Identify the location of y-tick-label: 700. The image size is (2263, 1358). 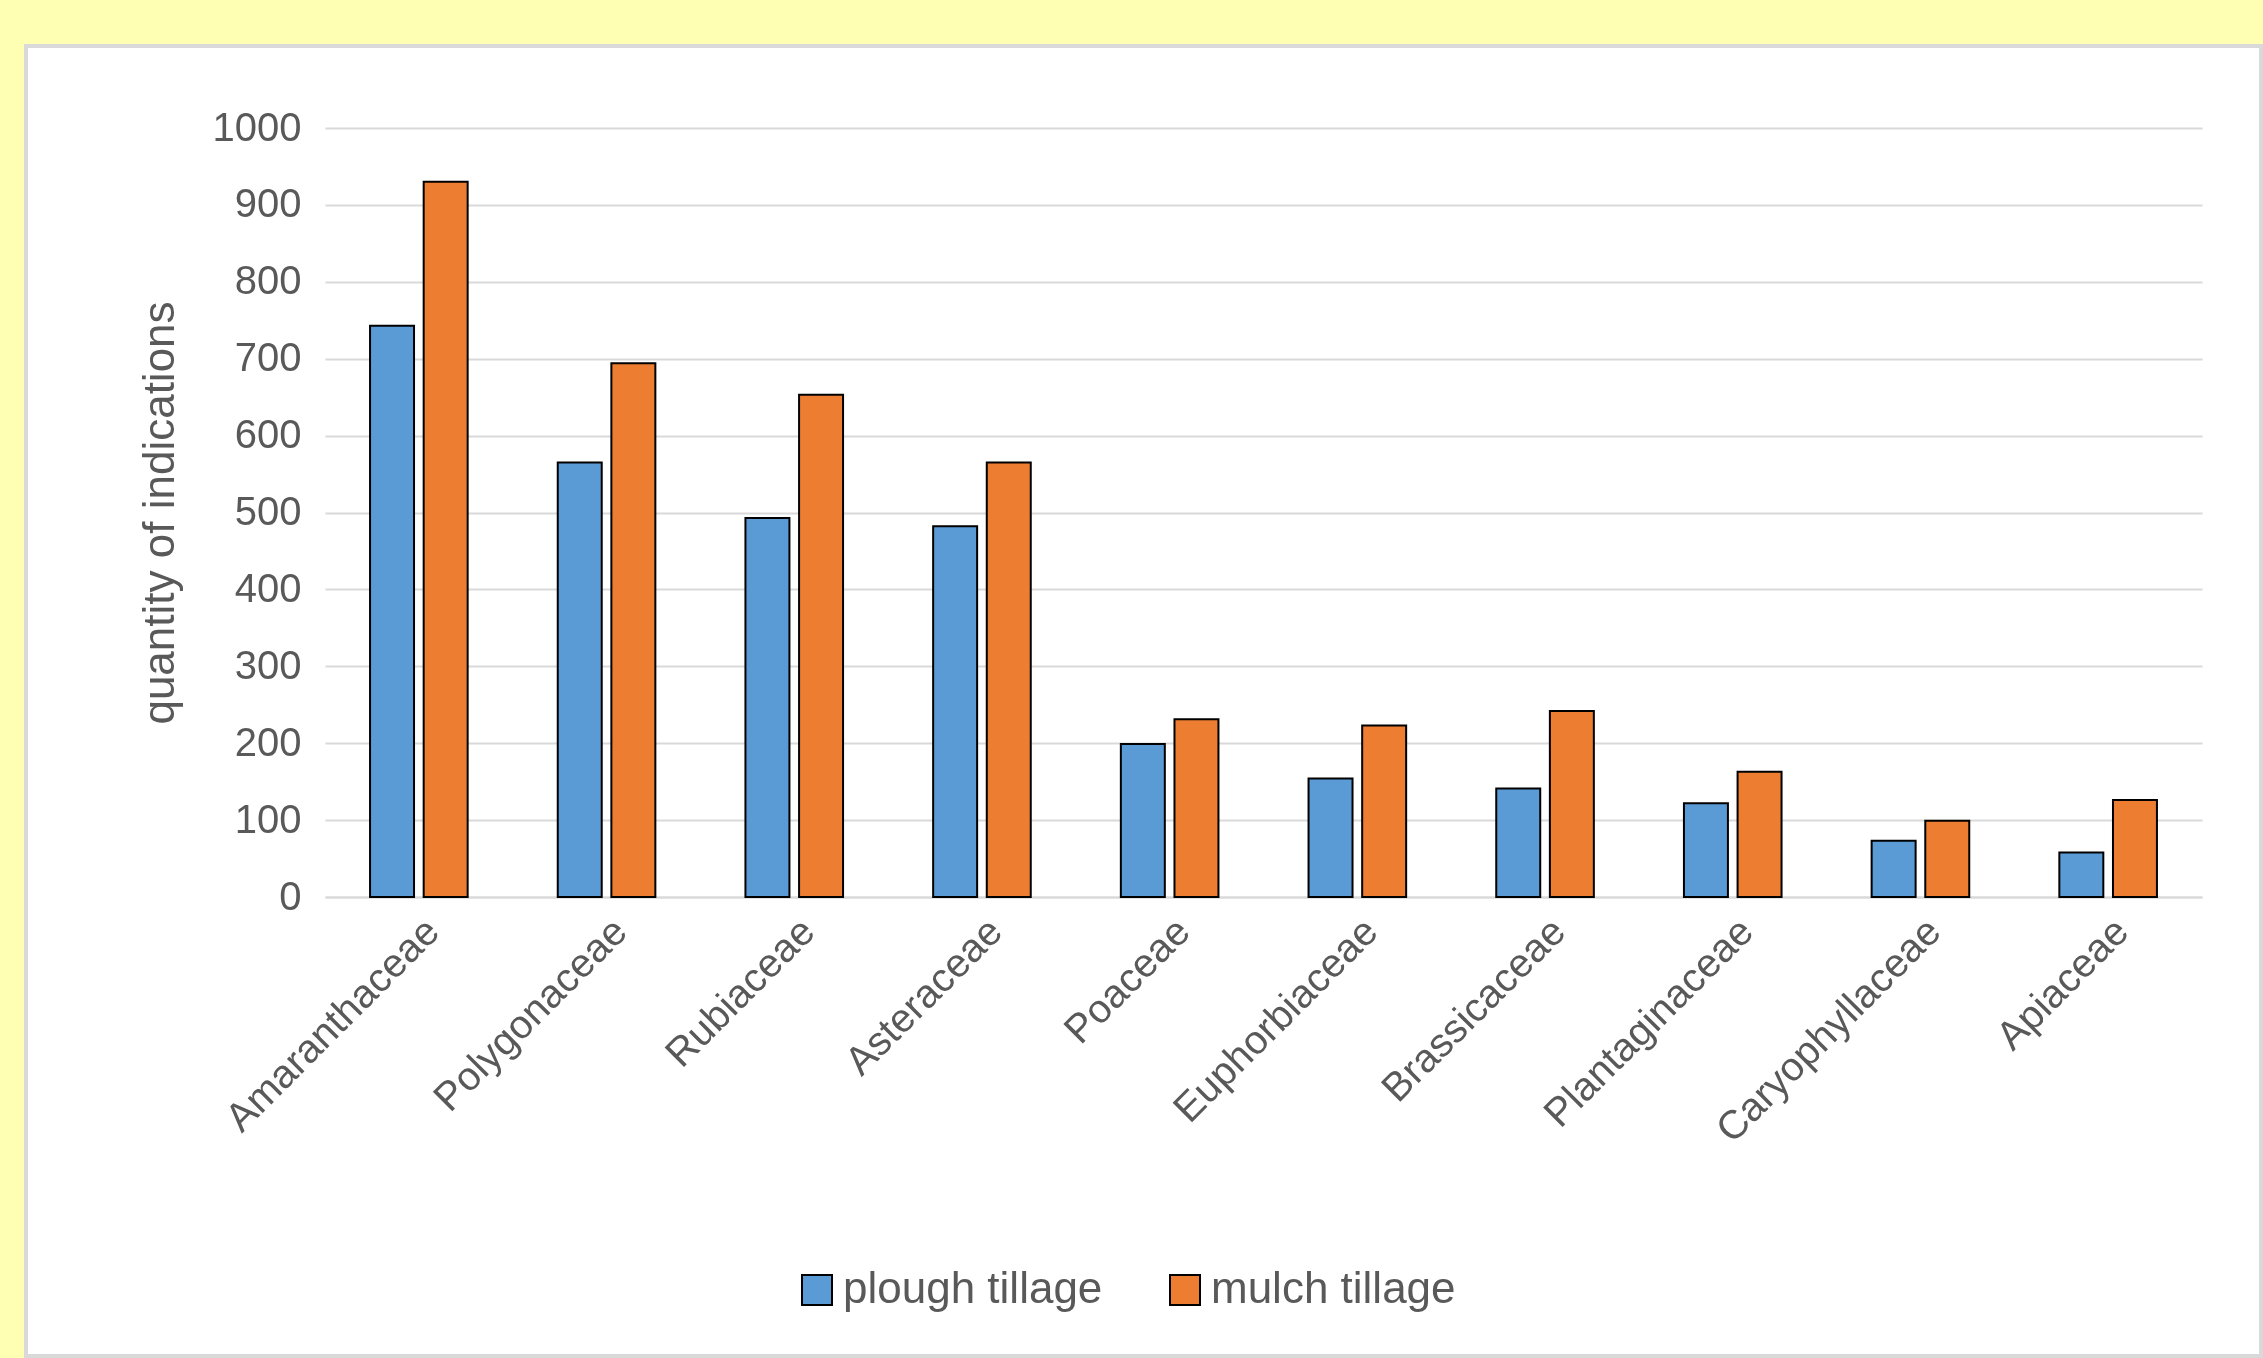
(268, 357).